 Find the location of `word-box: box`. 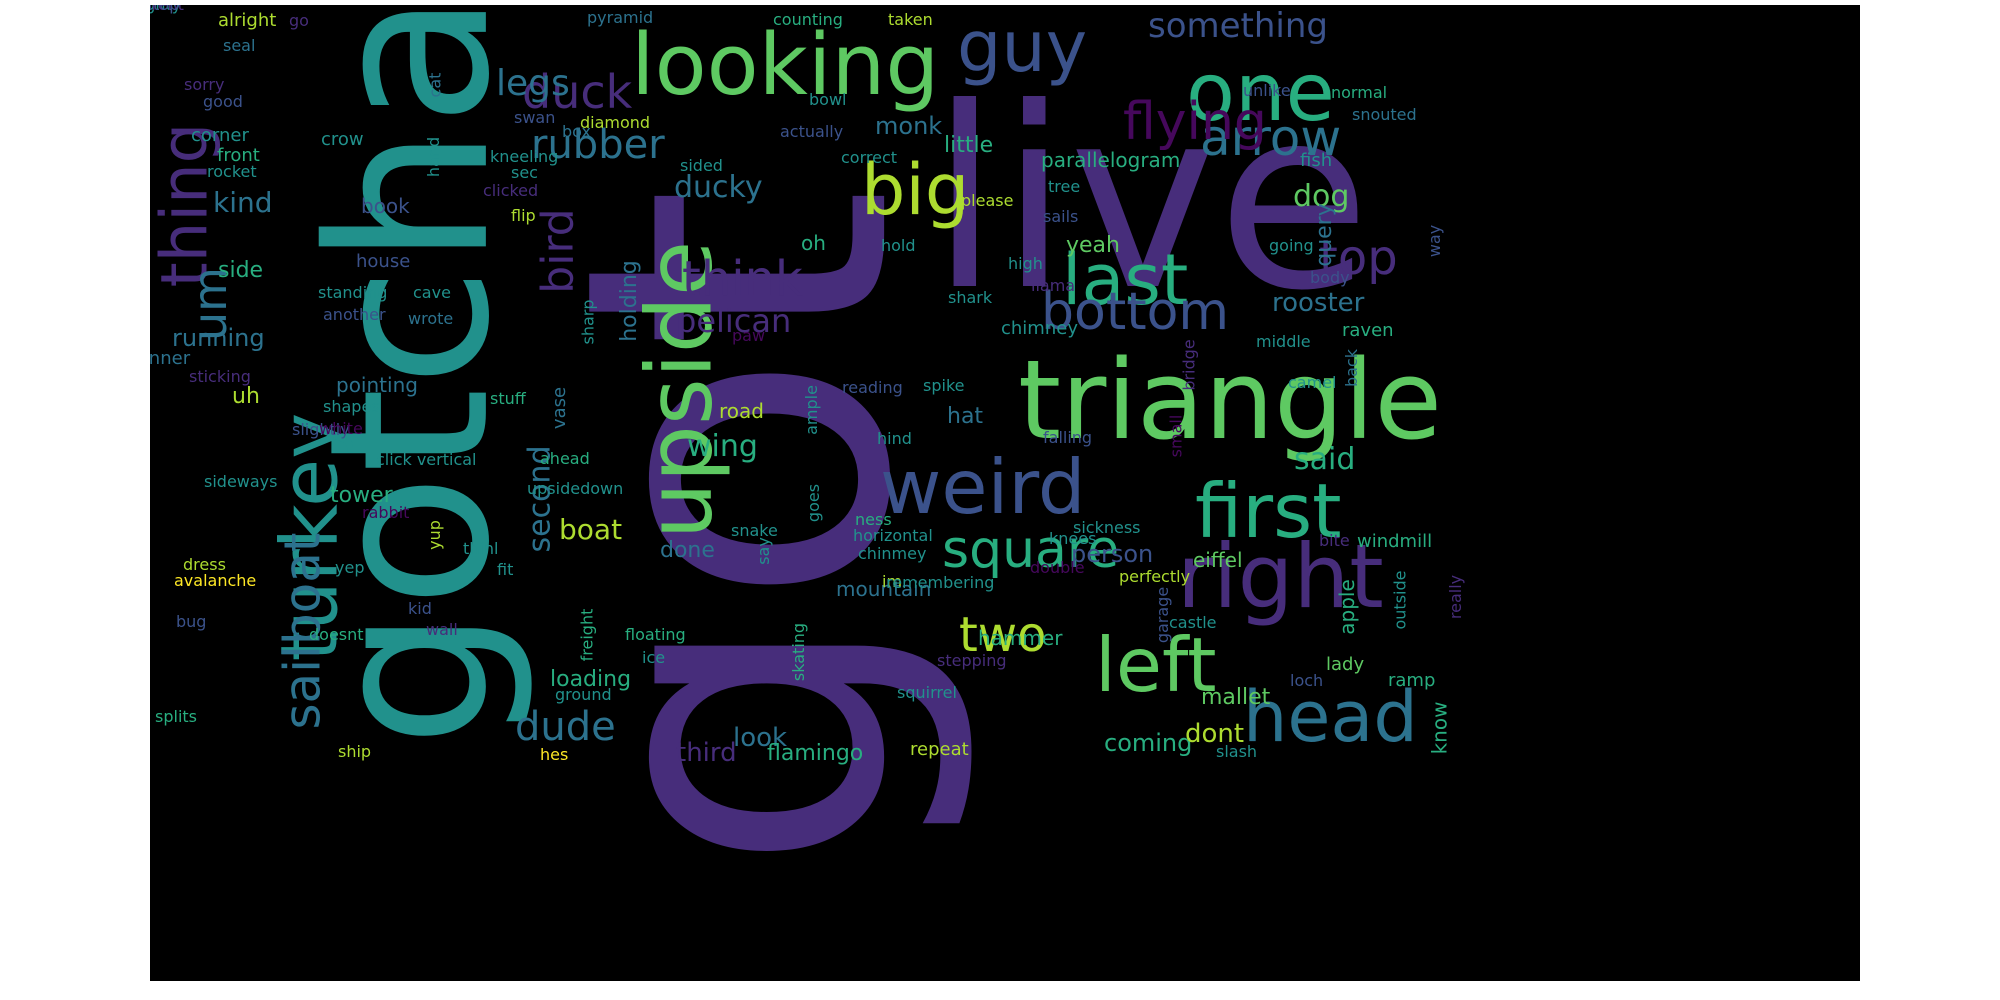

word-box: box is located at coordinates (576, 131).